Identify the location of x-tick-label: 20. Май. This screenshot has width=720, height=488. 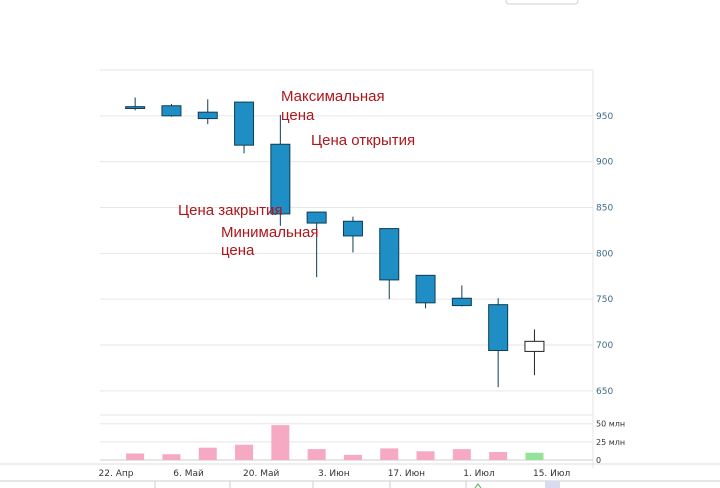
(261, 474).